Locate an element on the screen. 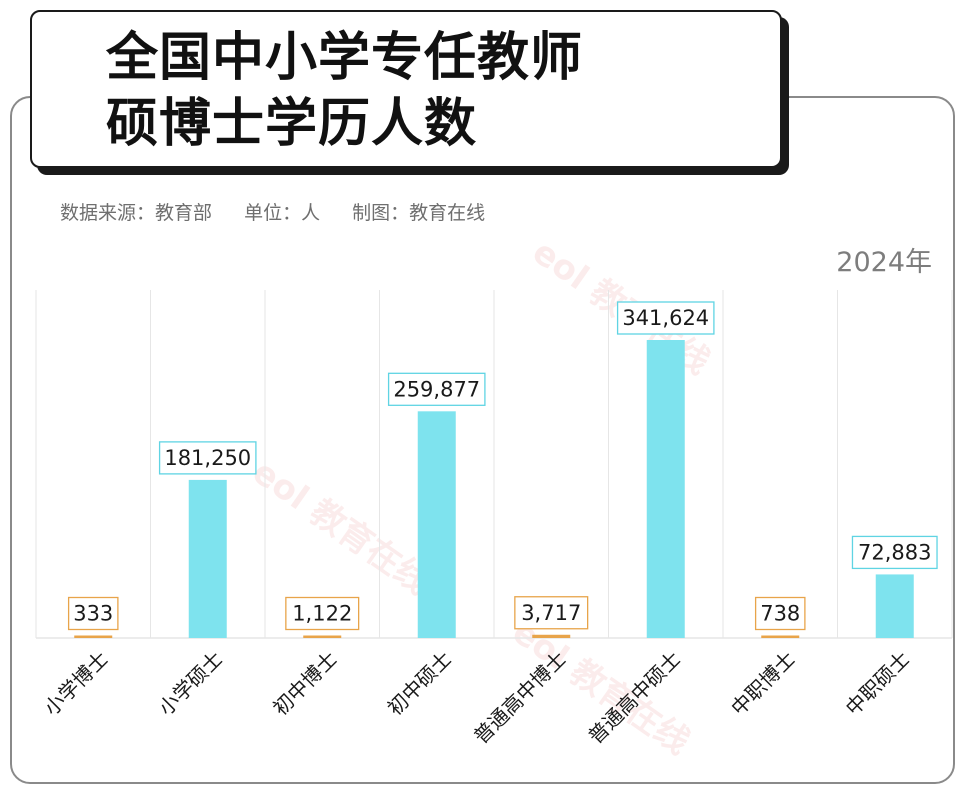  data-label: 72,883 is located at coordinates (894, 552).